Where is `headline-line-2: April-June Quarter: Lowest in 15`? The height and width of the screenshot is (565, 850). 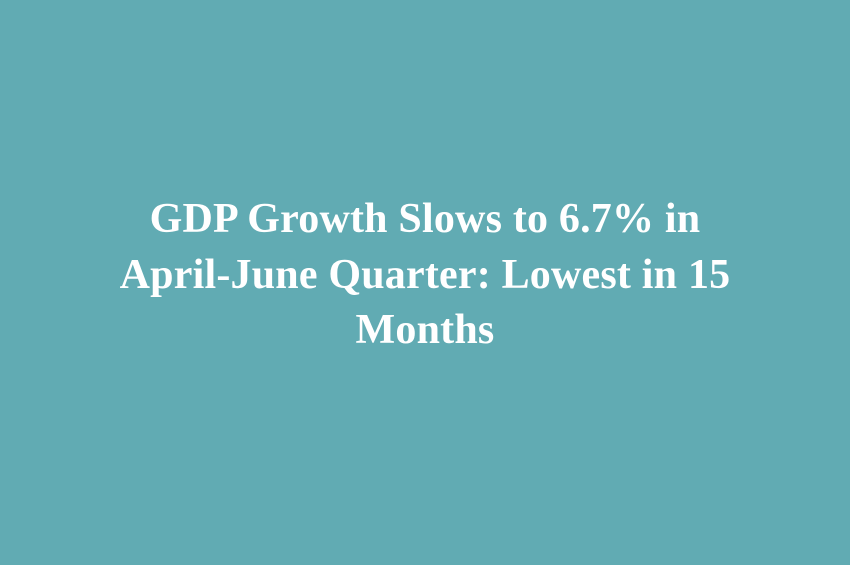
headline-line-2: April-June Quarter: Lowest in 15 is located at coordinates (425, 274).